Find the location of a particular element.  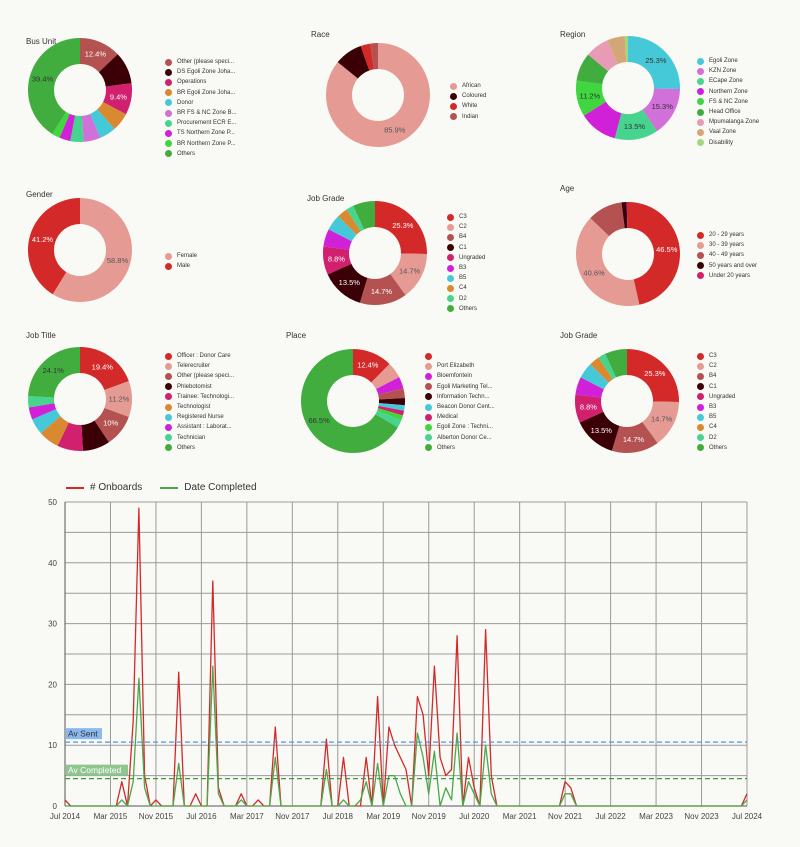

legend-item: Phlebotomist is located at coordinates (199, 387).